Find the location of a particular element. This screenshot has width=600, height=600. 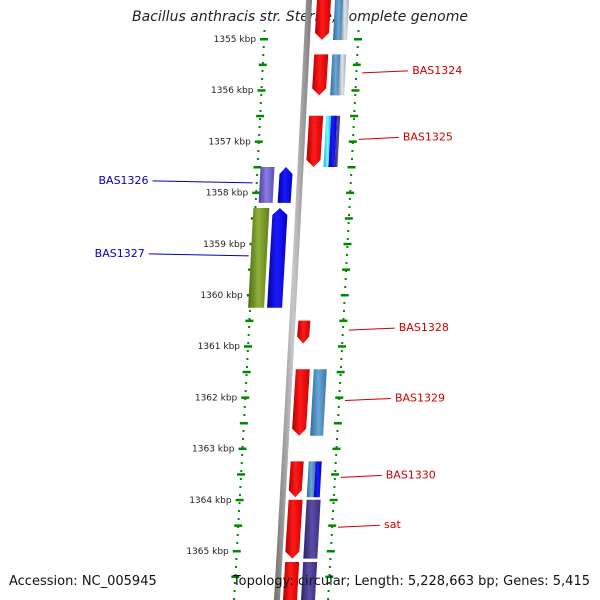

gene-label-bas1330: BAS1330 is located at coordinates (411, 474).